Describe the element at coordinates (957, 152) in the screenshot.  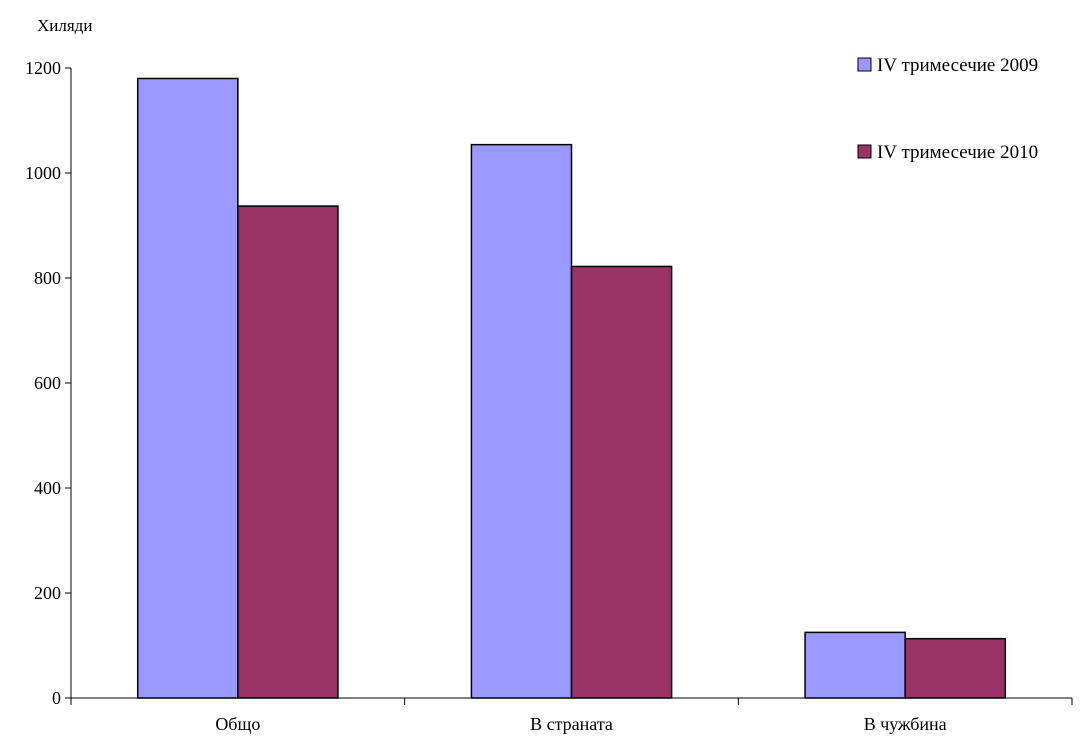
I see `legend-label: IV тримесечие 2010` at that location.